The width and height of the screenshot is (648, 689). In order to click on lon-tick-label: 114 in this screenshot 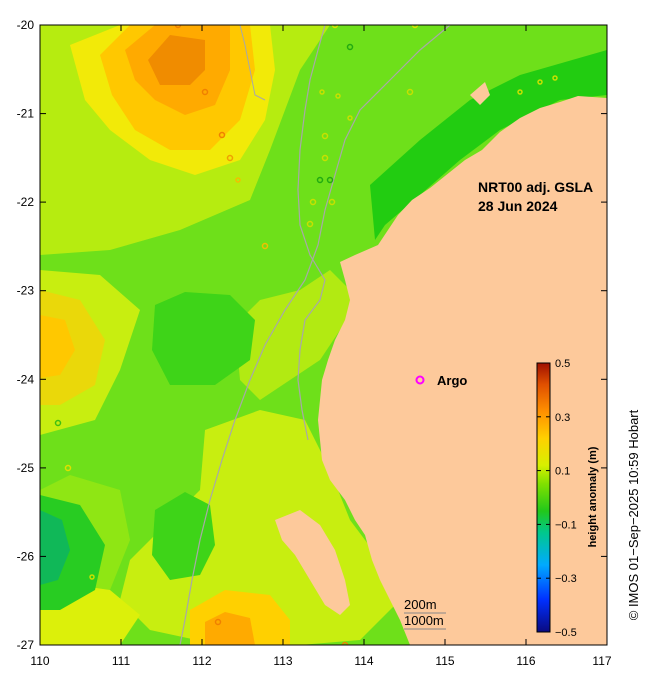, I will do `click(363, 661)`.